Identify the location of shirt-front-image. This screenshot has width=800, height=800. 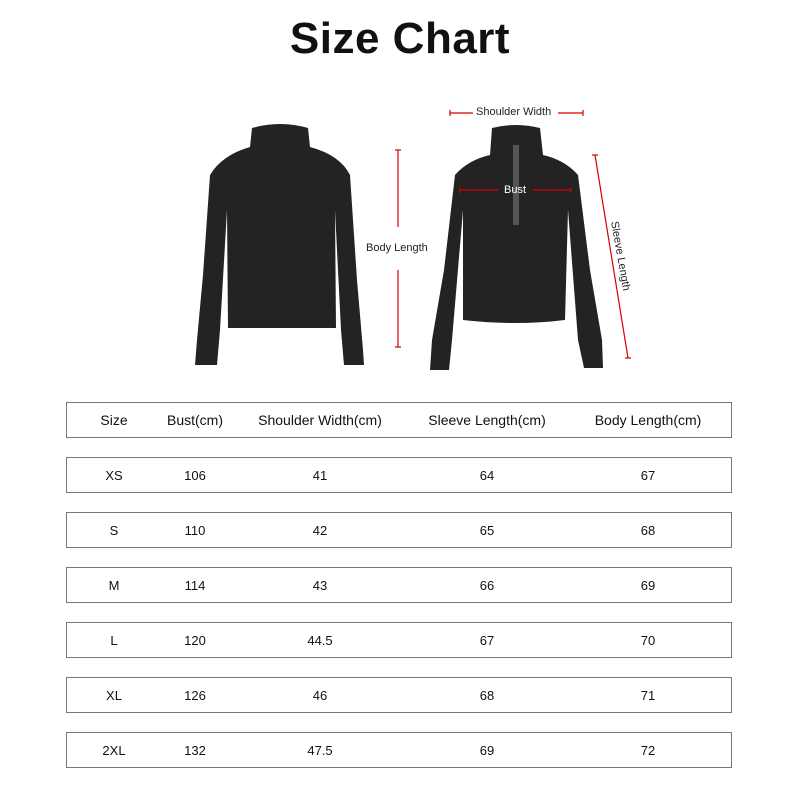
(516, 247).